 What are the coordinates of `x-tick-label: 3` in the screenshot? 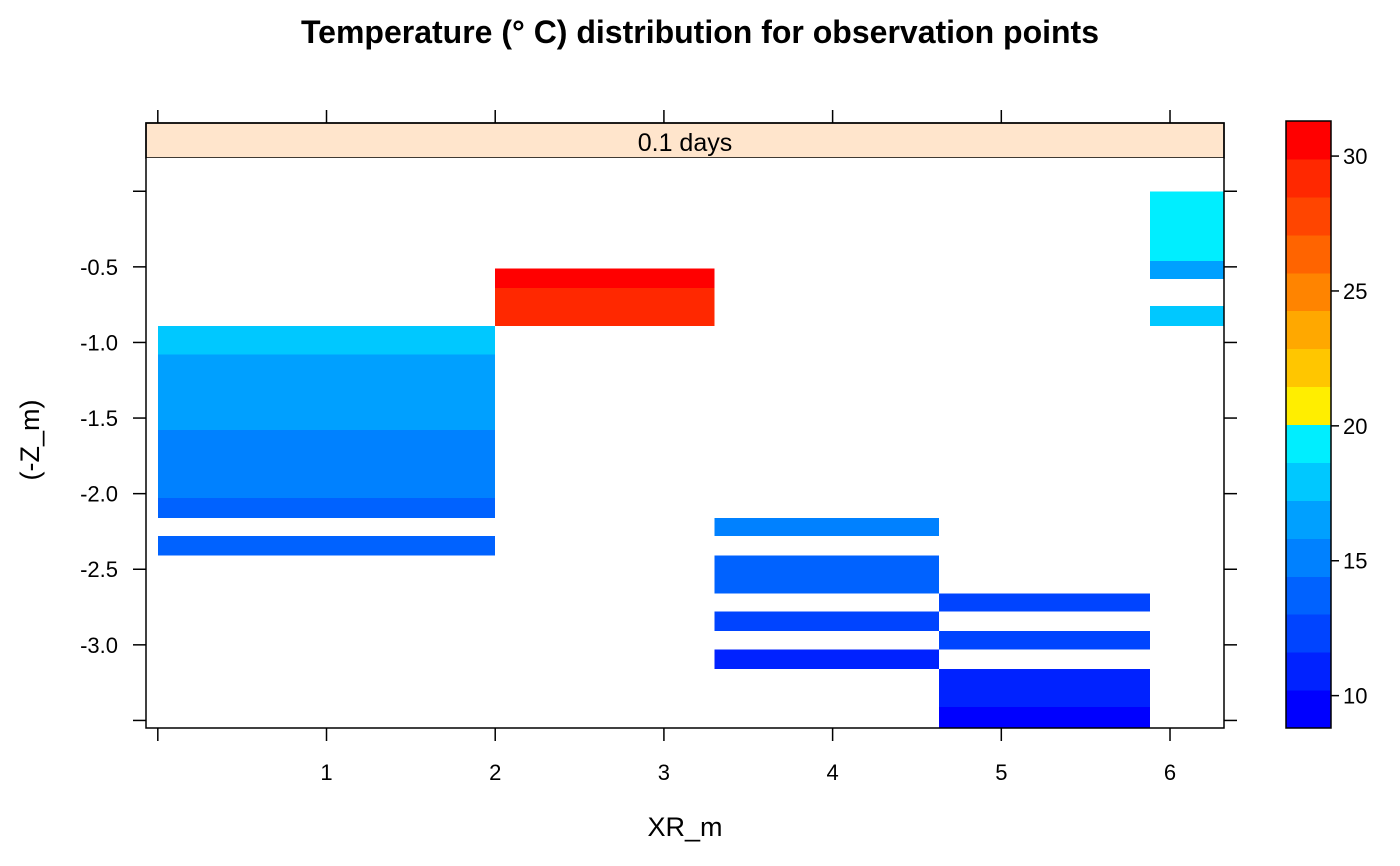 It's located at (664, 772).